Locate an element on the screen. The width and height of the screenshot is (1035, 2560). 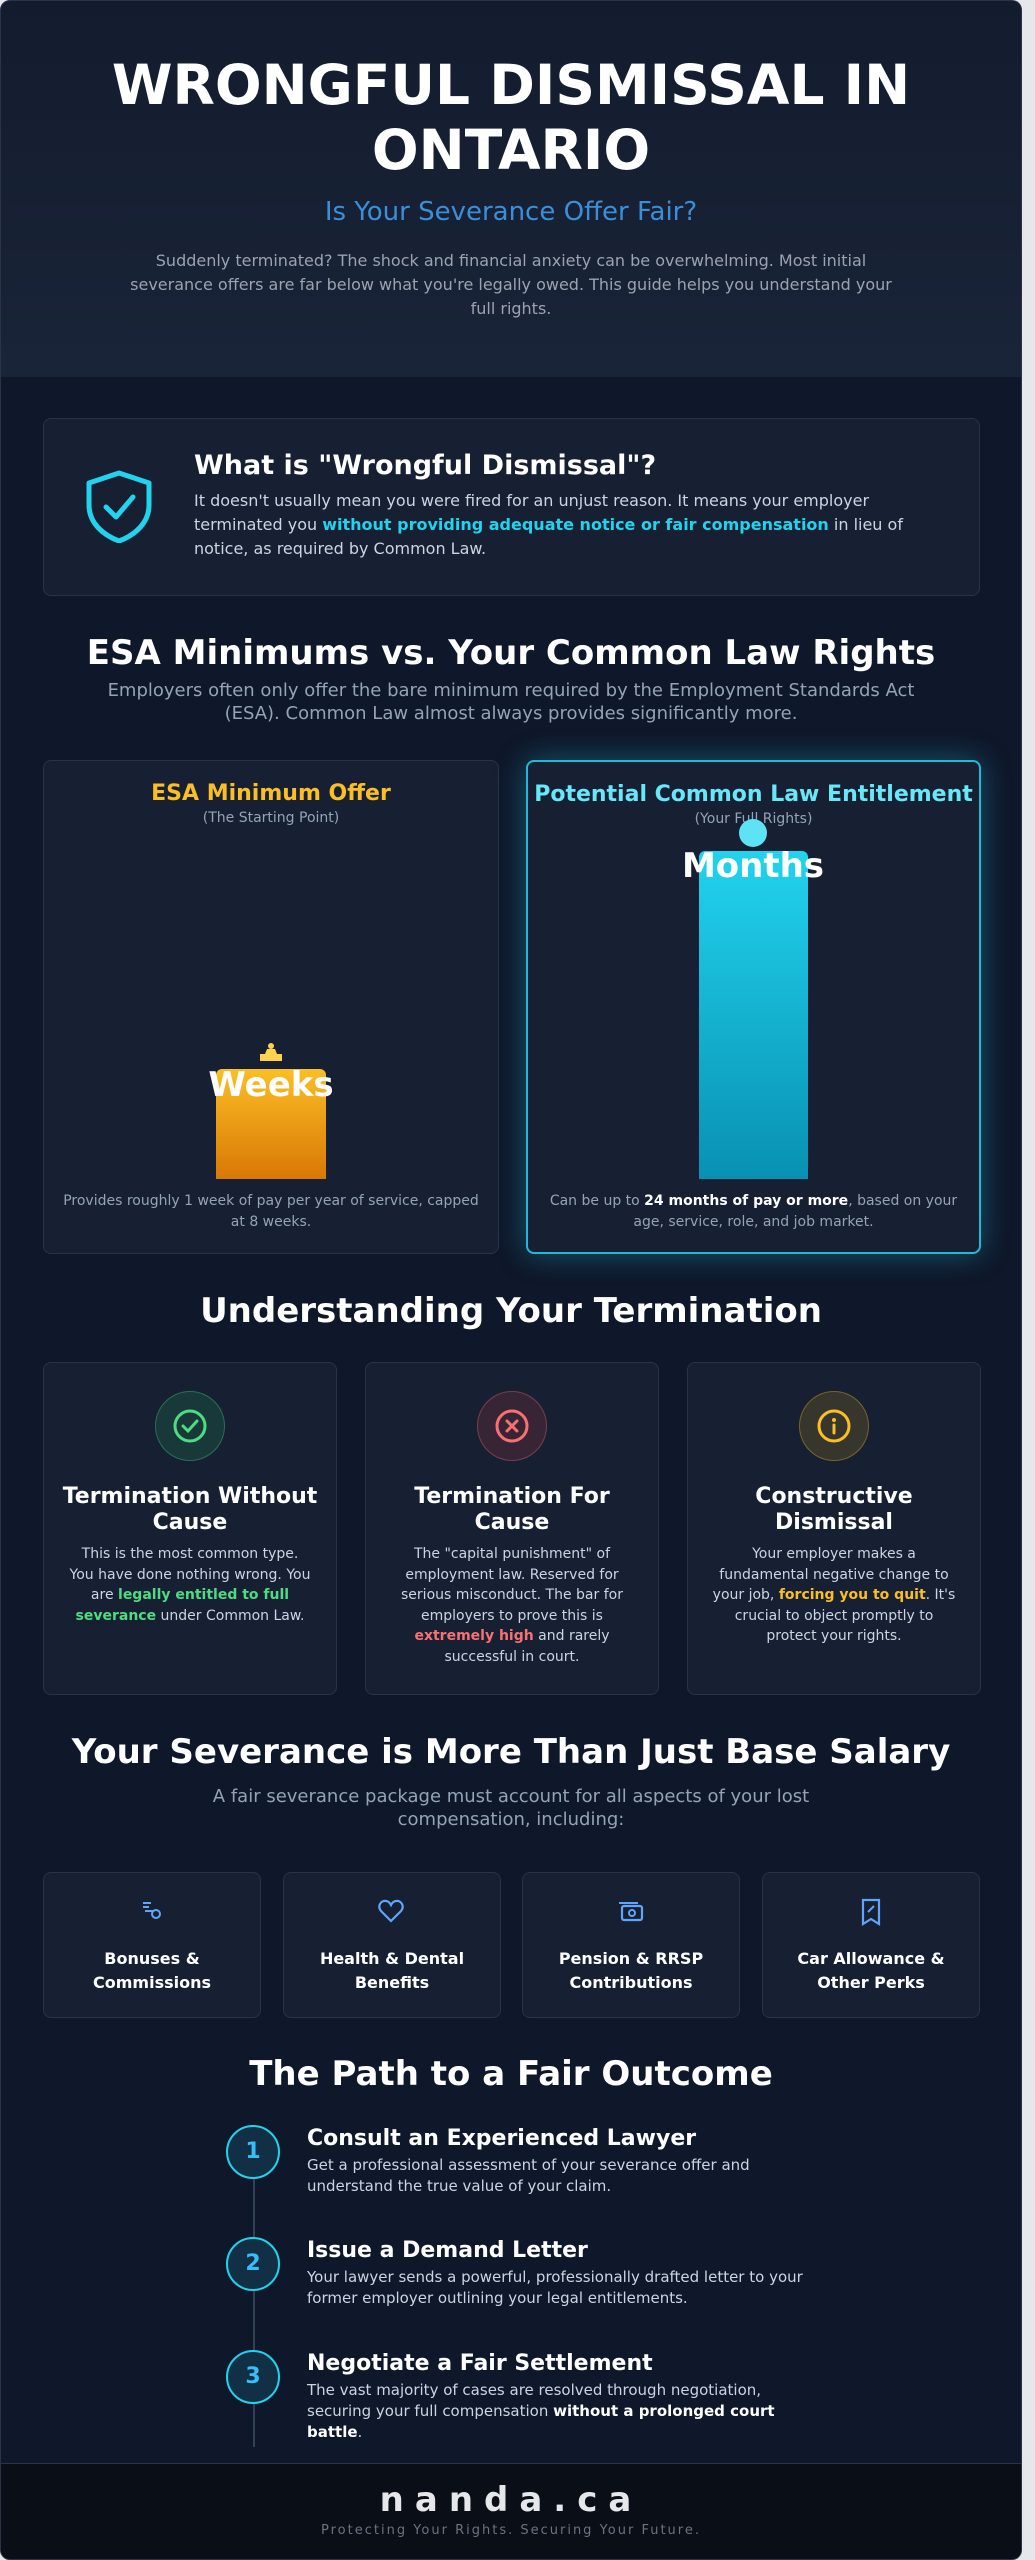
definition-card is located at coordinates (511, 507).